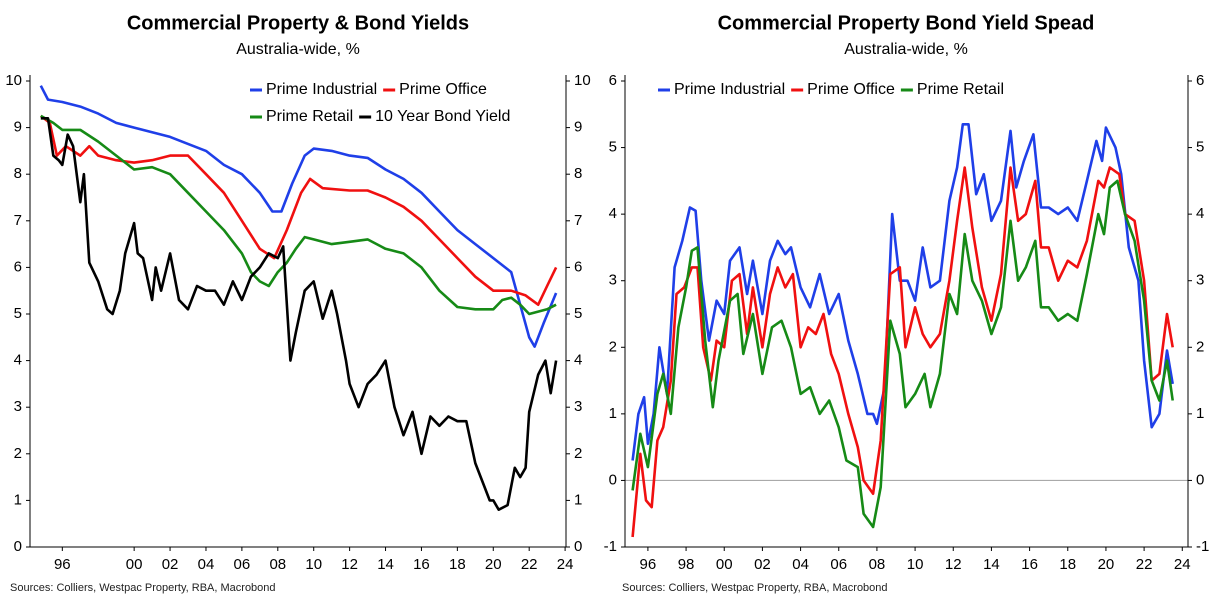  What do you see at coordinates (578, 173) in the screenshot?
I see `y2-tick-label: 8` at bounding box center [578, 173].